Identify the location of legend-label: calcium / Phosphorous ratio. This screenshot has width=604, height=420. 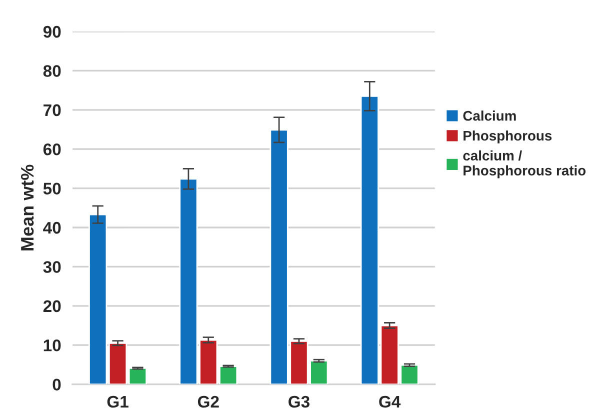
(524, 164).